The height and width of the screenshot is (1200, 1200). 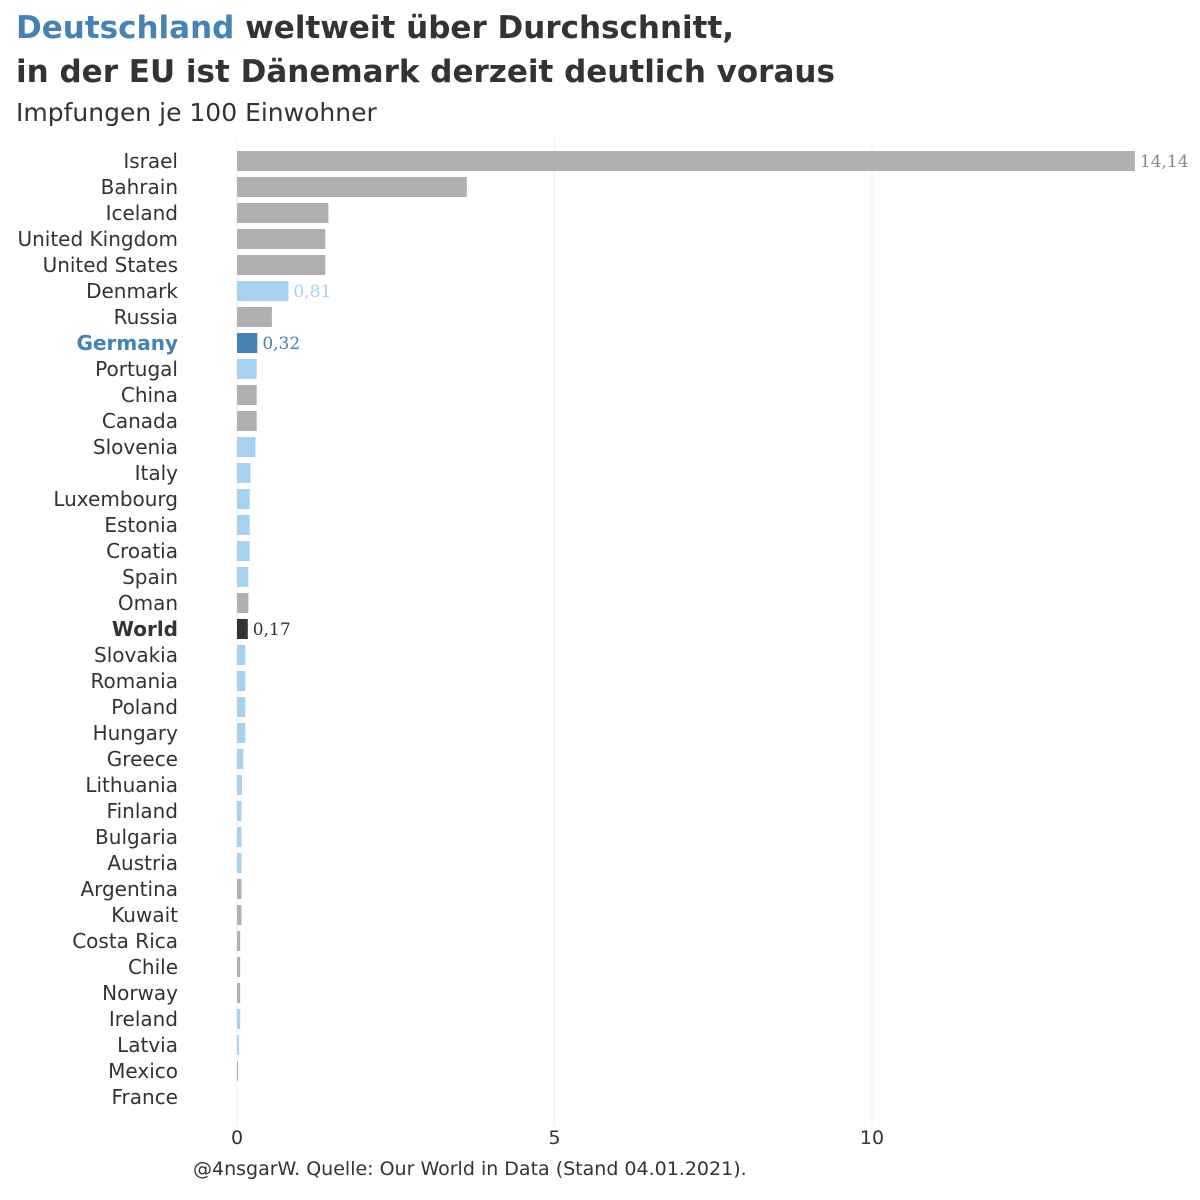 What do you see at coordinates (139, 187) in the screenshot?
I see `category-label: Bahrain` at bounding box center [139, 187].